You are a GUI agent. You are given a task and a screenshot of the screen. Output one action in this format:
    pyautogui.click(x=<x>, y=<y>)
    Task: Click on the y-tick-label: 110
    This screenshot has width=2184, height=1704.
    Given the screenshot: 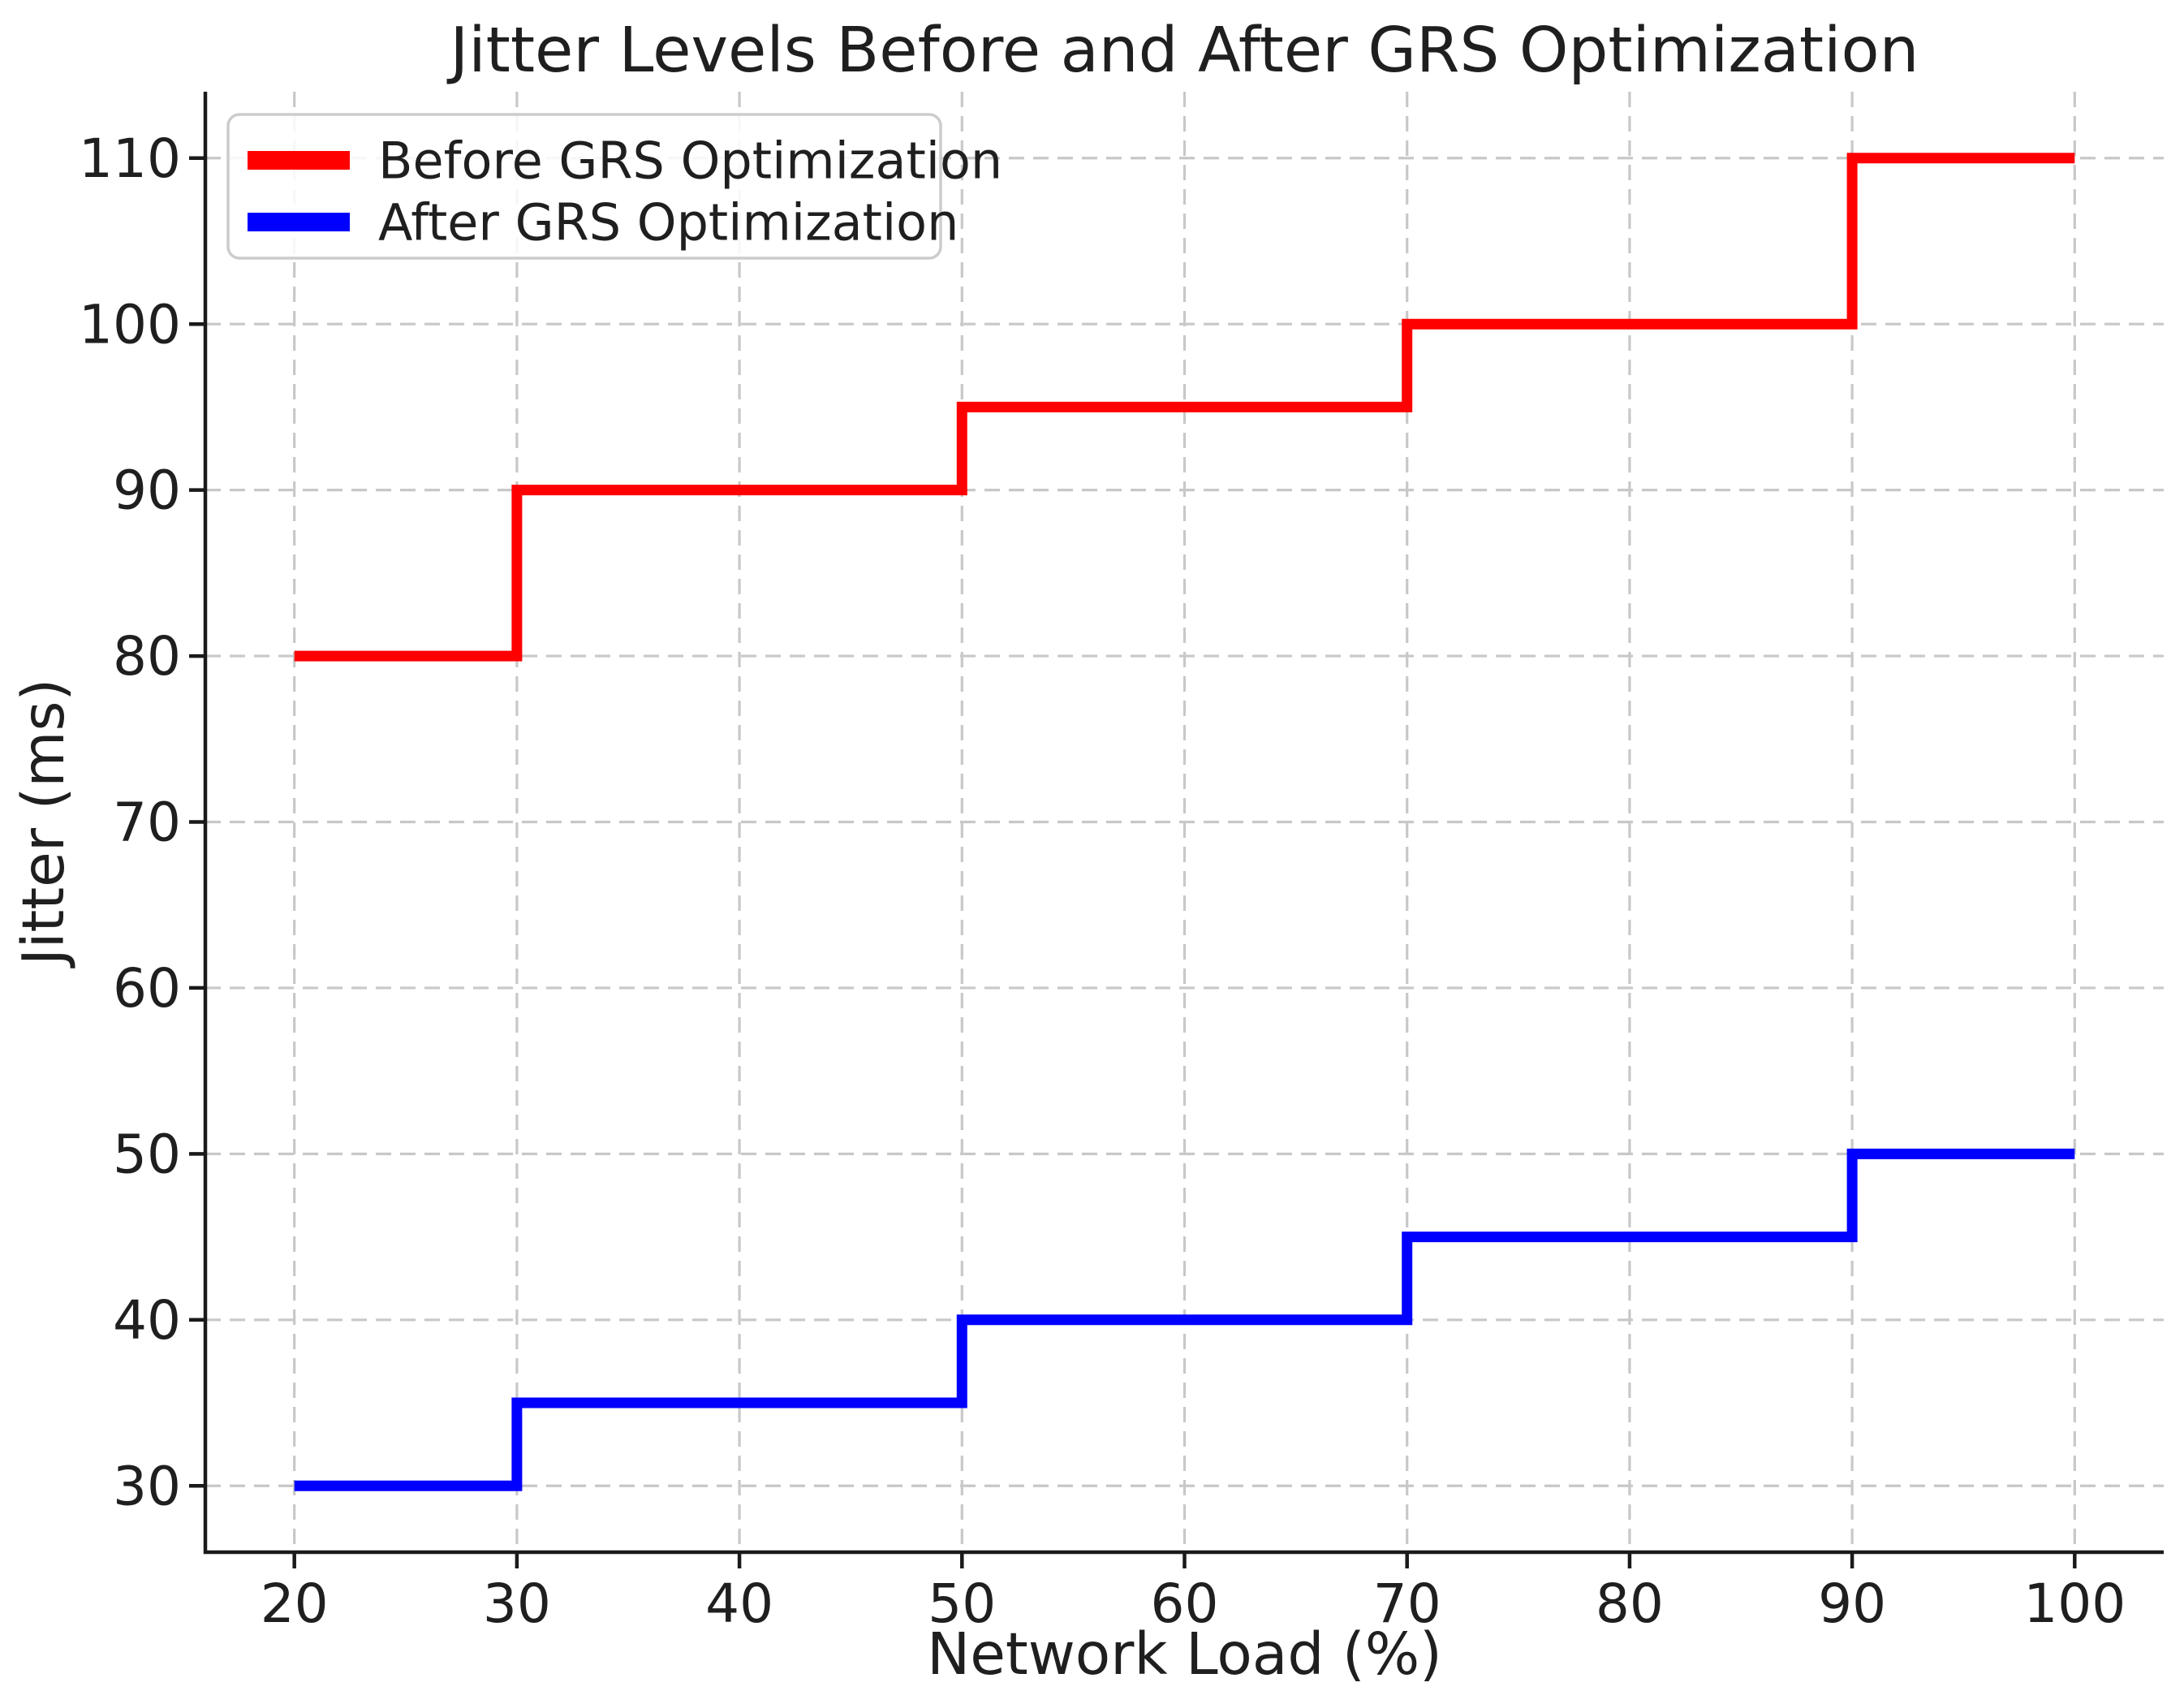 What is the action you would take?
    pyautogui.click(x=130, y=158)
    